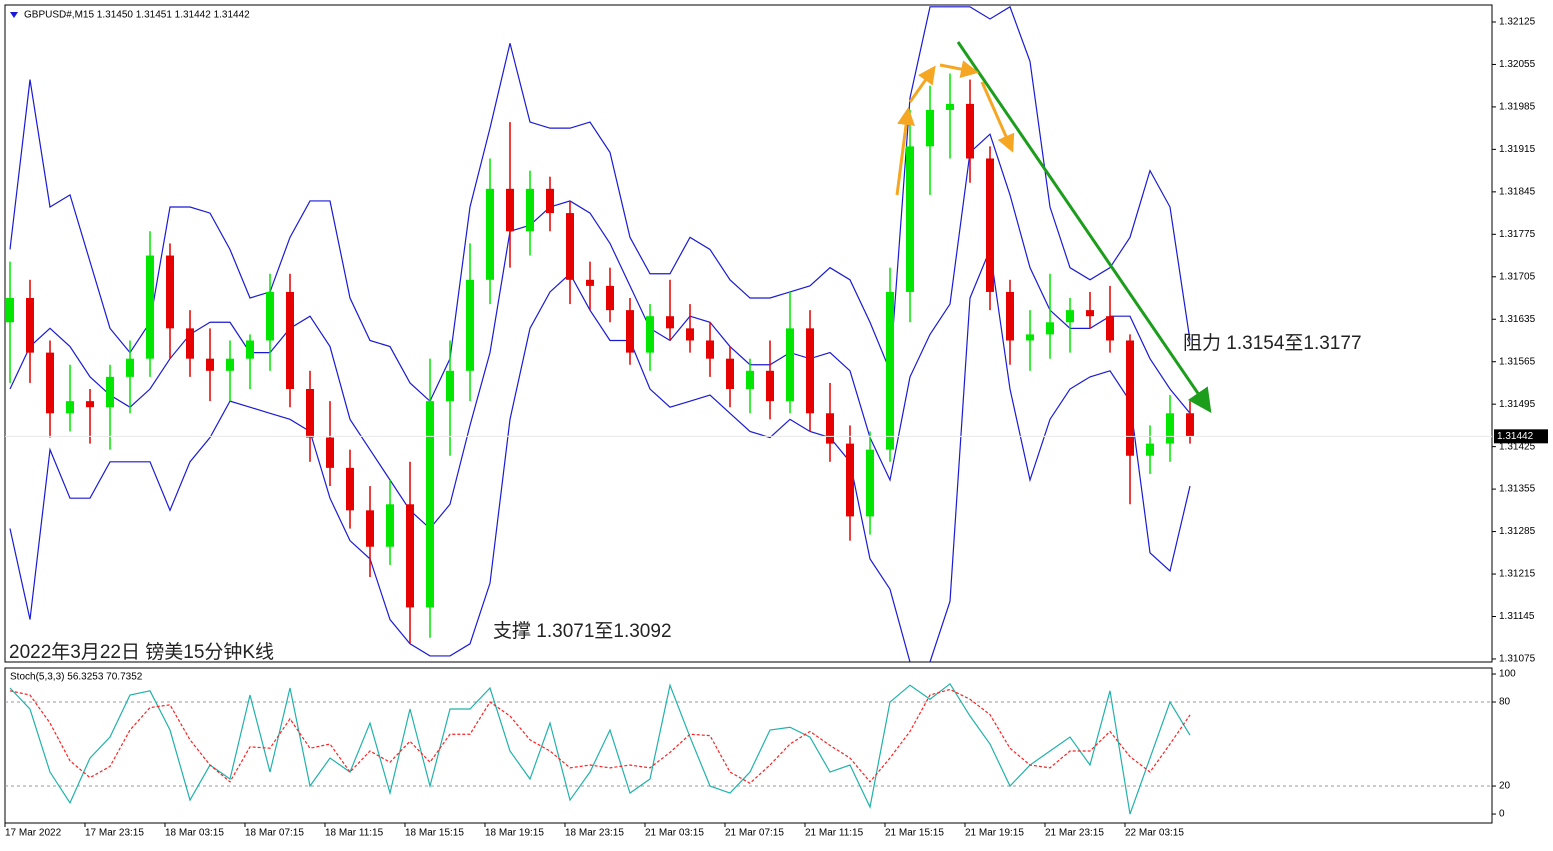  Describe the element at coordinates (1502, 814) in the screenshot. I see `y-tick-label: 0` at that location.